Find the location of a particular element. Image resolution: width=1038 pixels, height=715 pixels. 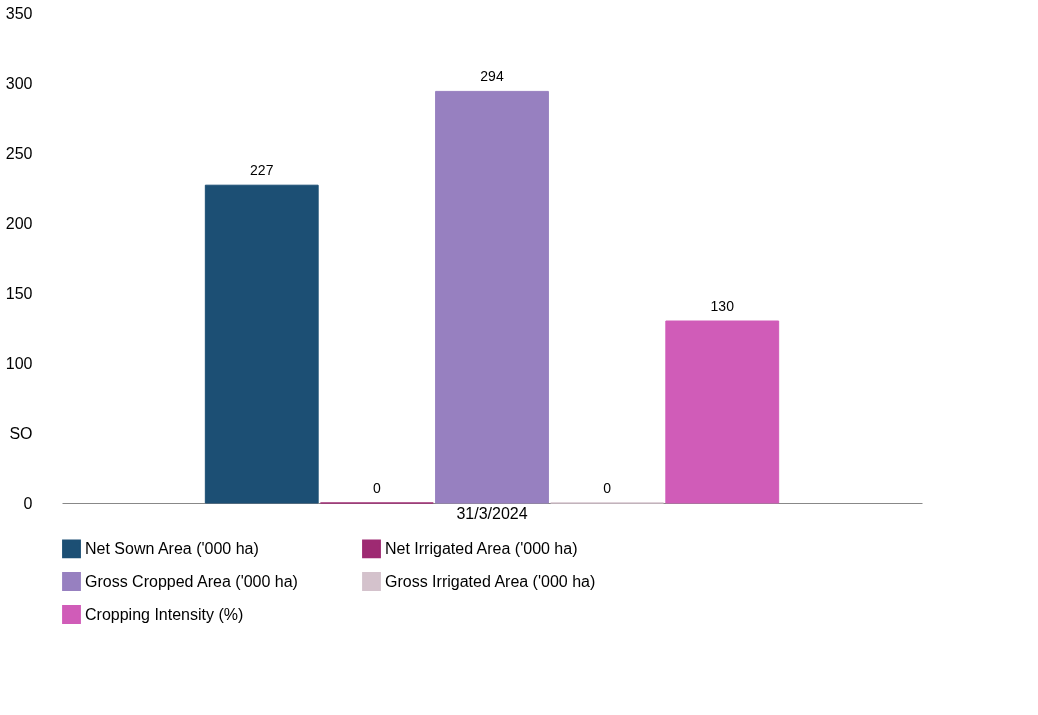

y-tick-label: 200 is located at coordinates (19, 223).